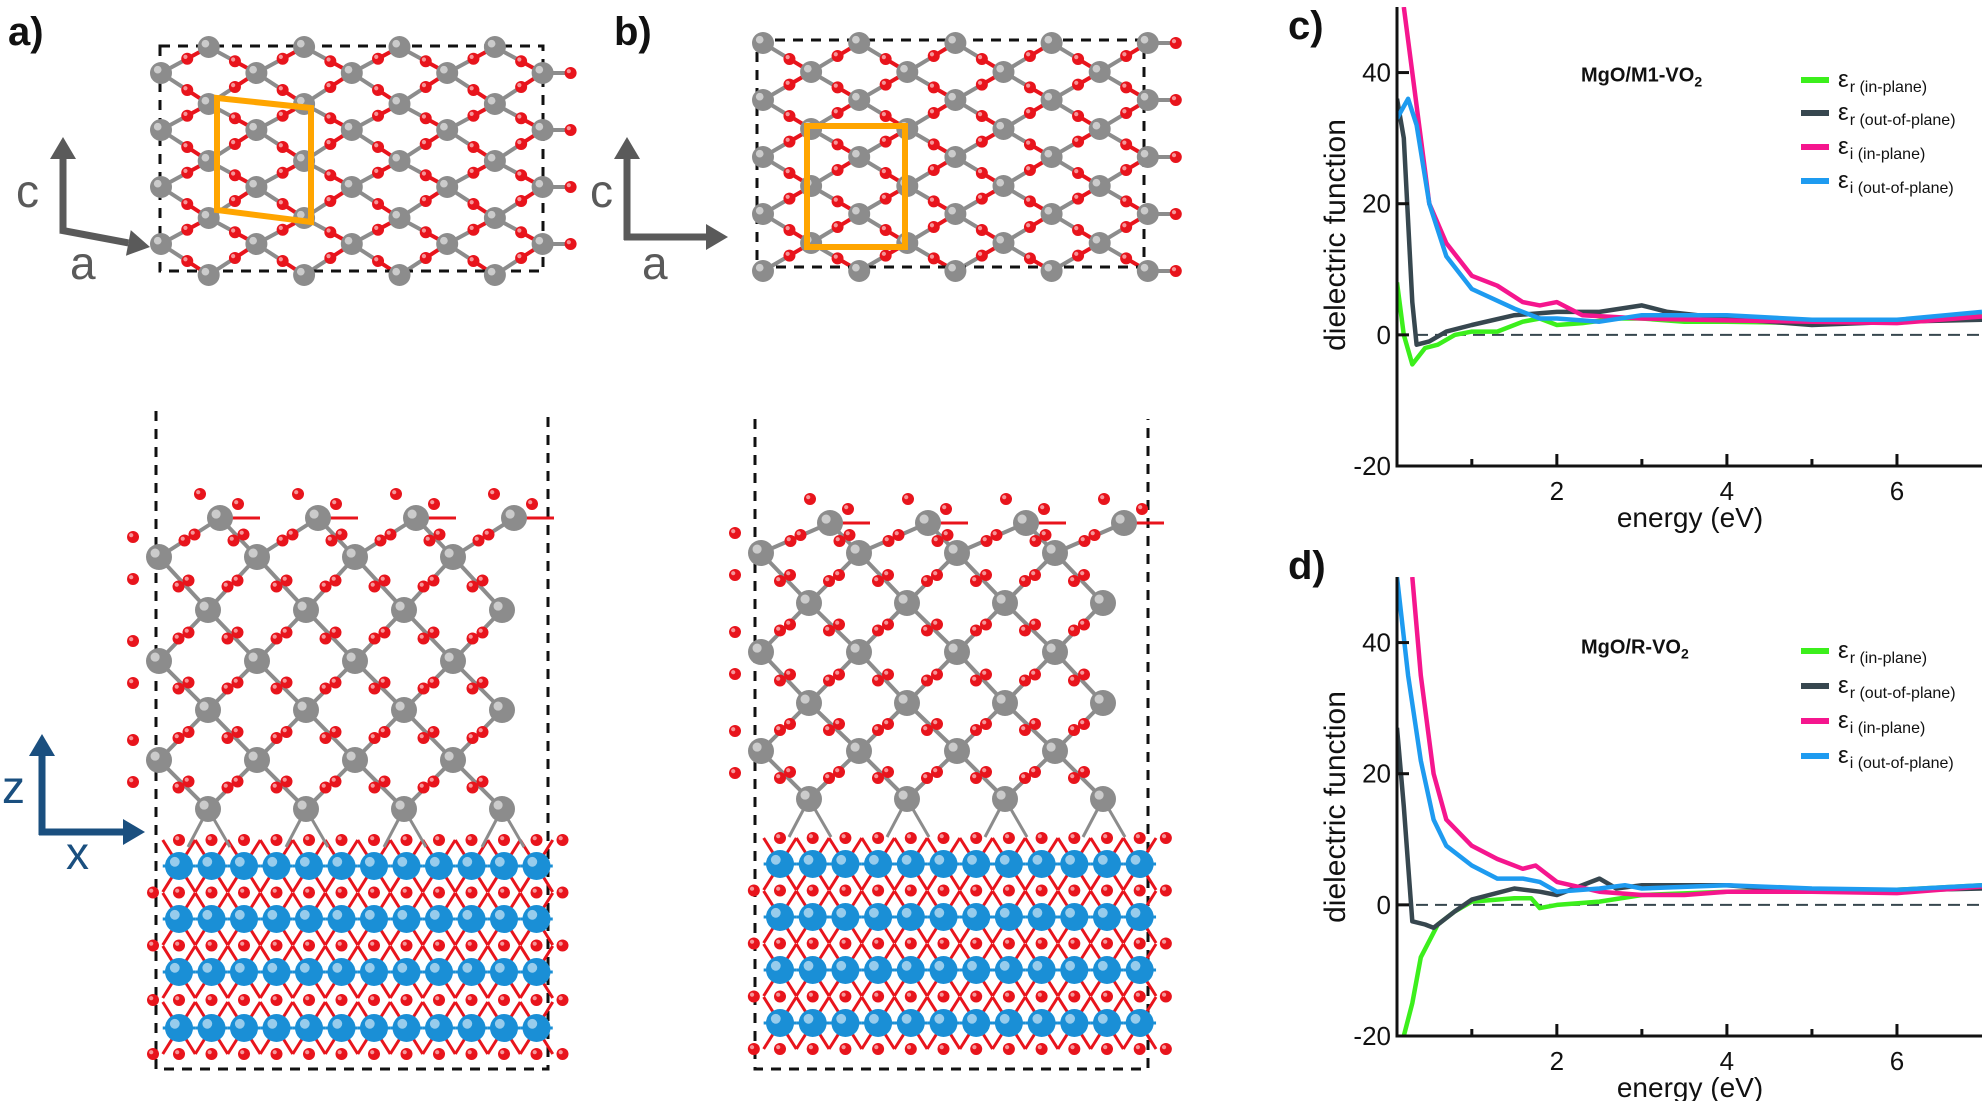  I want to click on legend-swatch, so click(1815, 147).